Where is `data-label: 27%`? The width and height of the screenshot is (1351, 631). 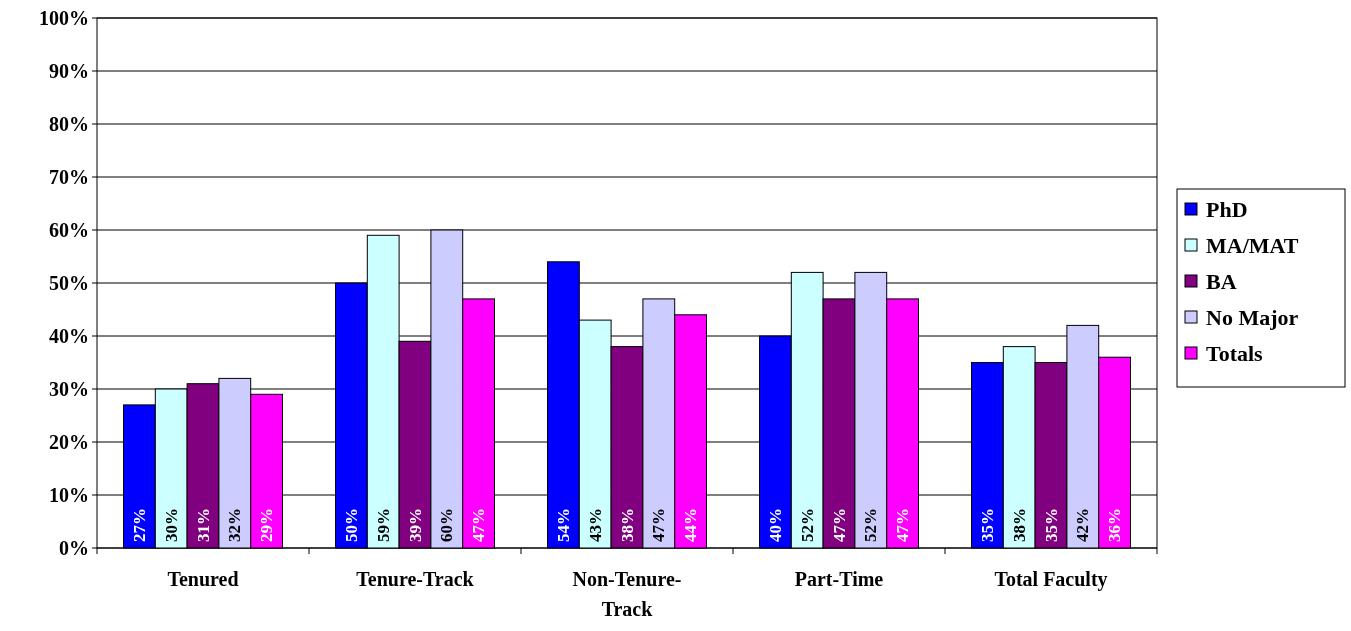
data-label: 27% is located at coordinates (139, 525).